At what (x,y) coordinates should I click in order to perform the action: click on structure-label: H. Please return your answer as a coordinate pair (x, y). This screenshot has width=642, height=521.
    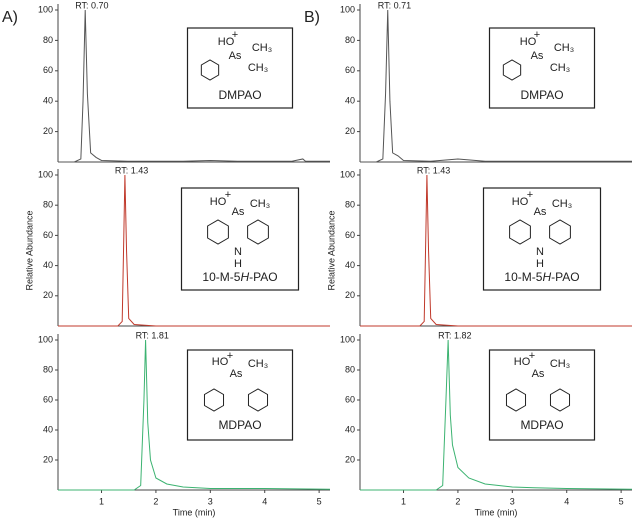
    Looking at the image, I should click on (238, 264).